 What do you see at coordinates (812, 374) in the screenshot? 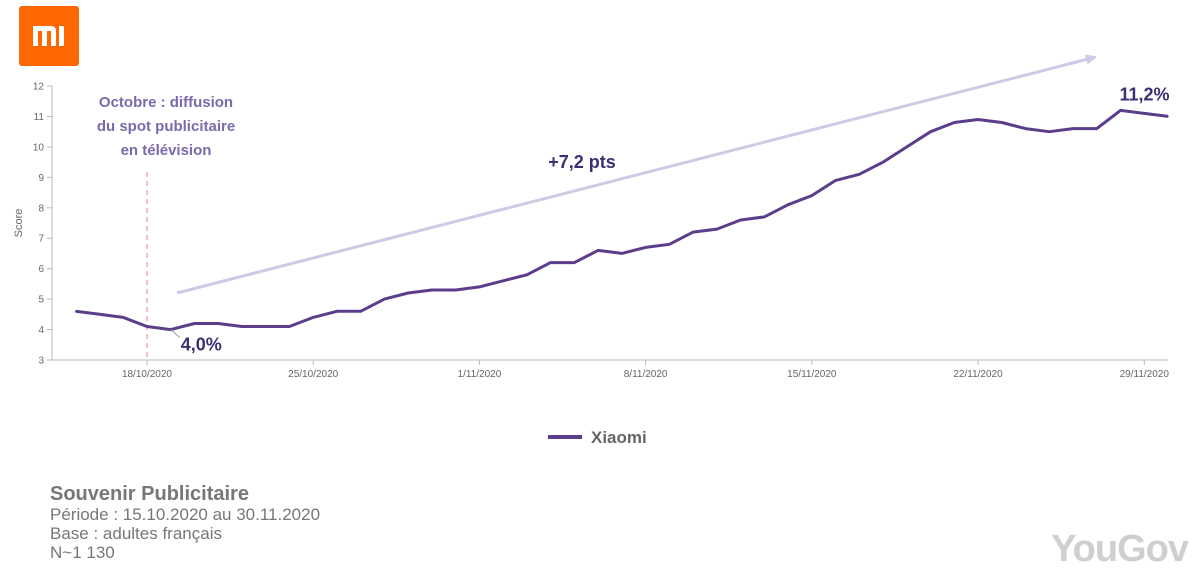
I see `x-tick-label: 15/11/2020` at bounding box center [812, 374].